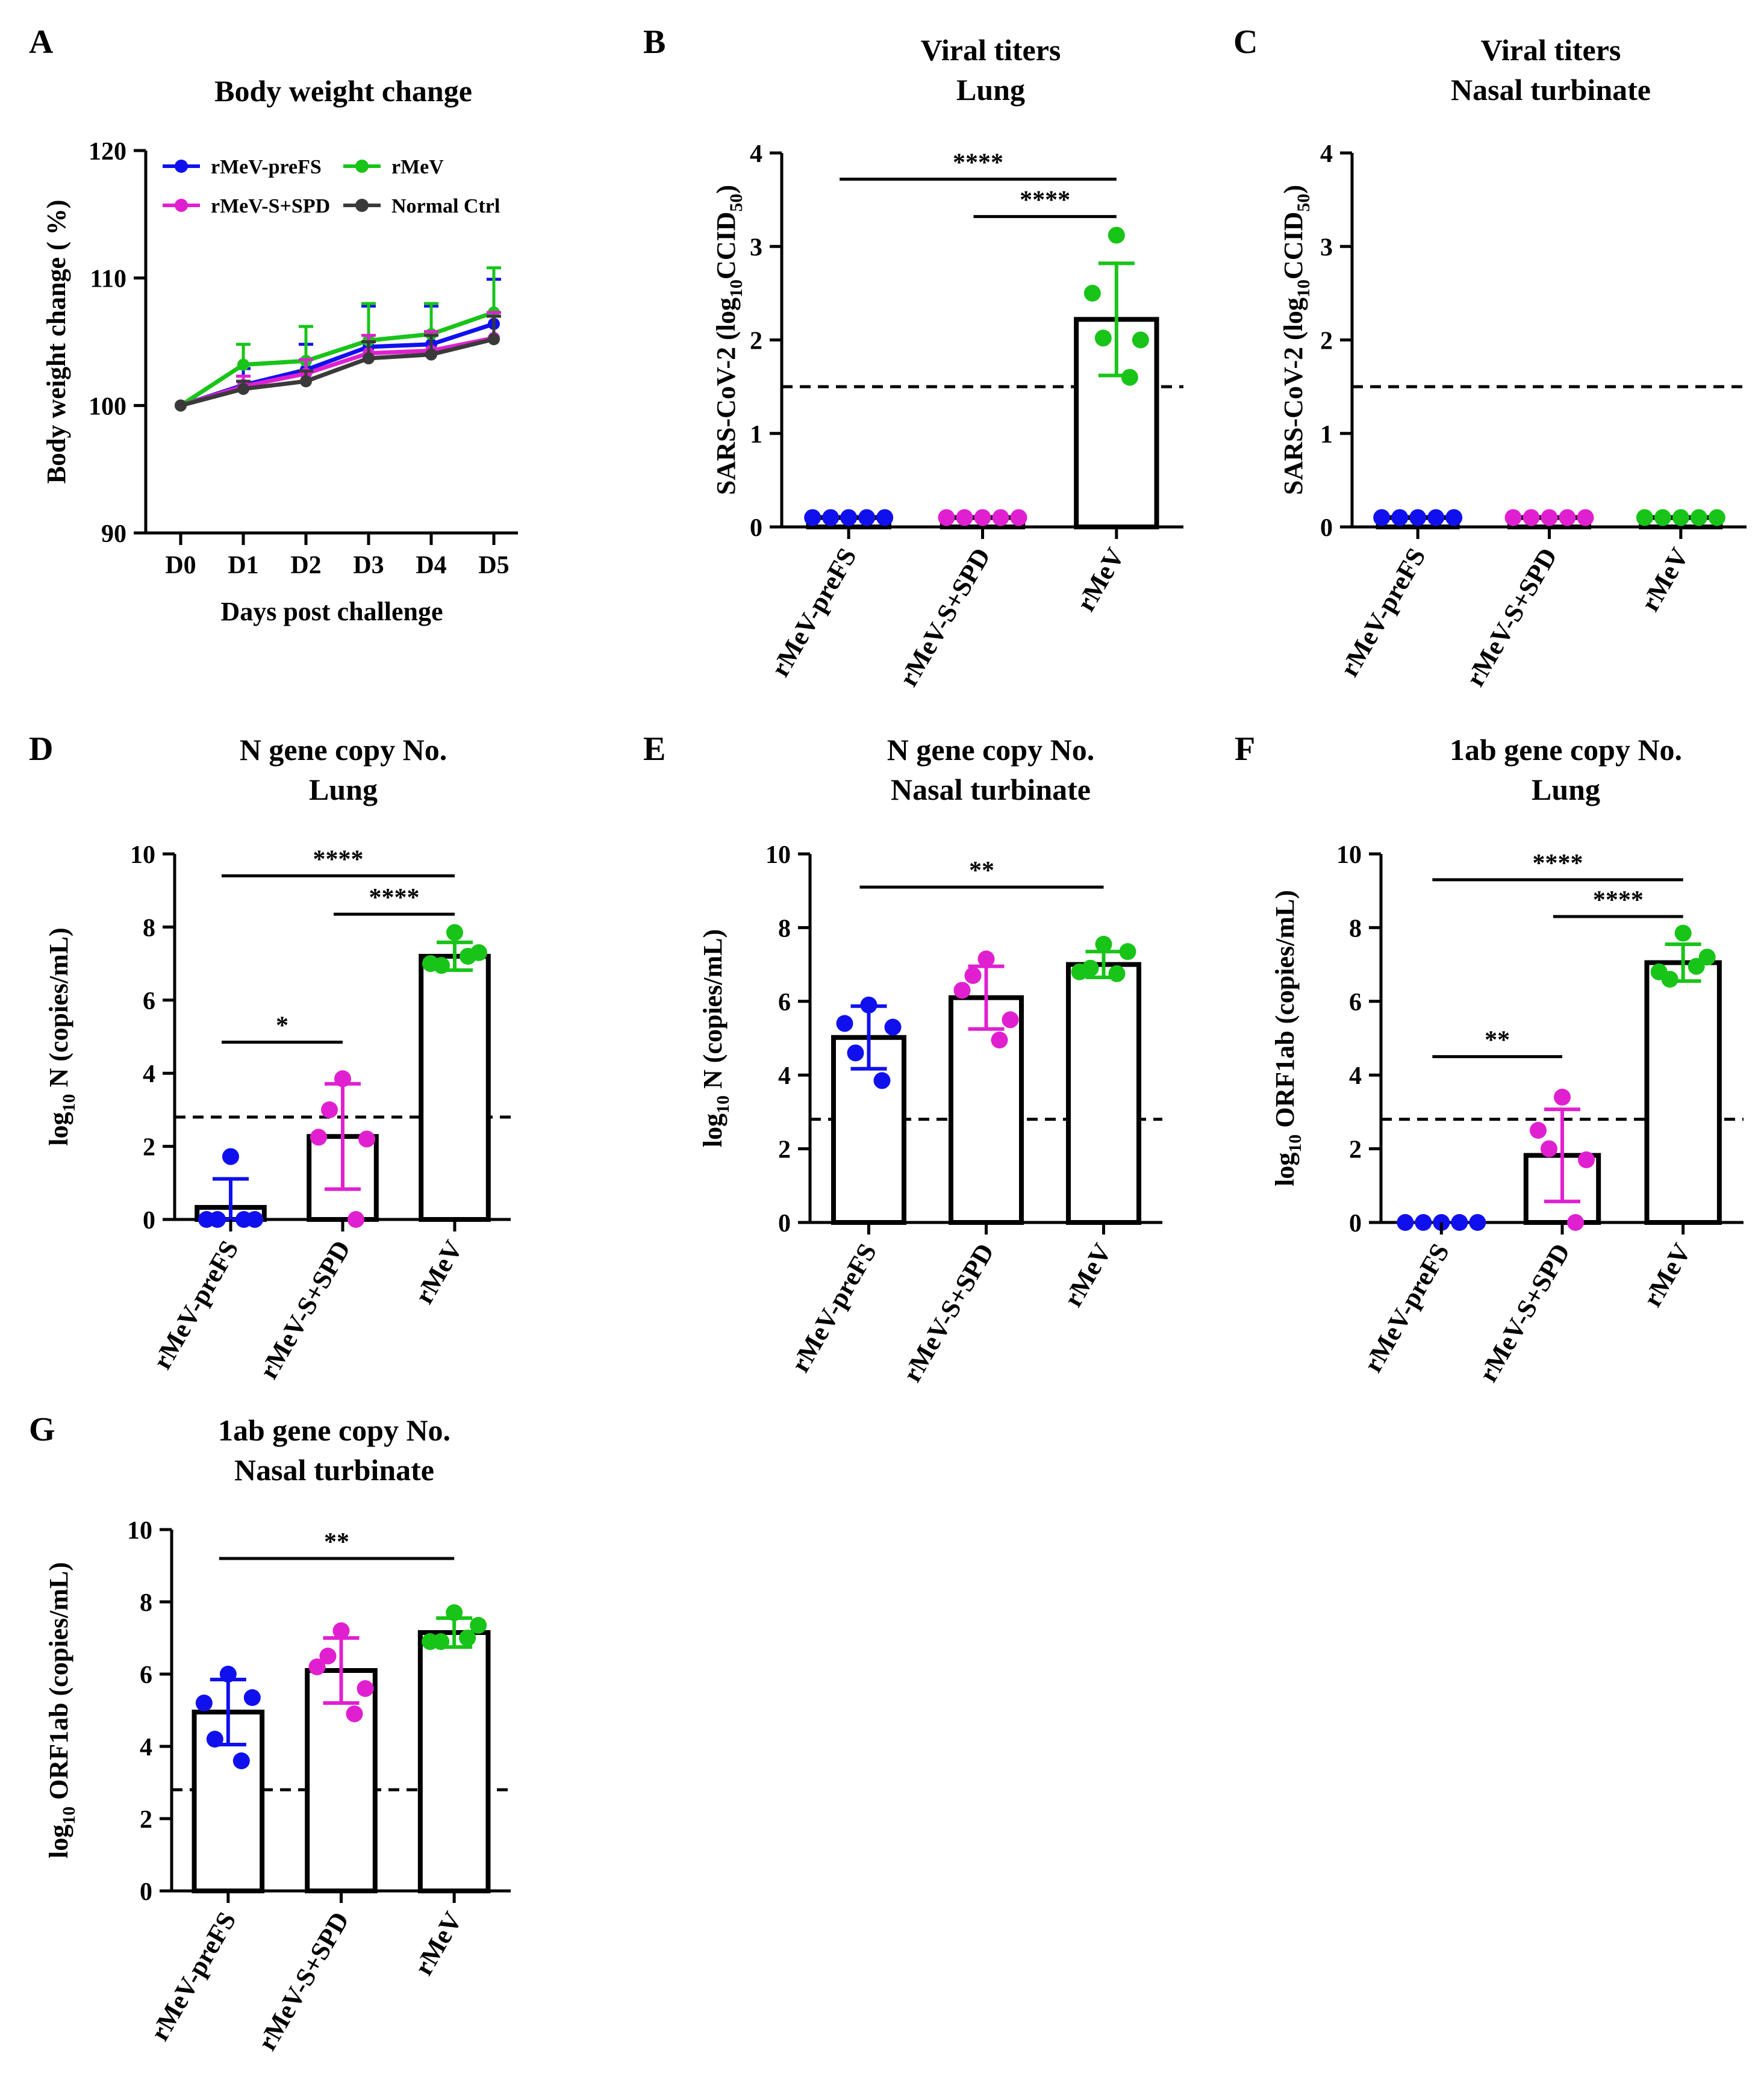  I want to click on y-tick-label: 1, so click(756, 435).